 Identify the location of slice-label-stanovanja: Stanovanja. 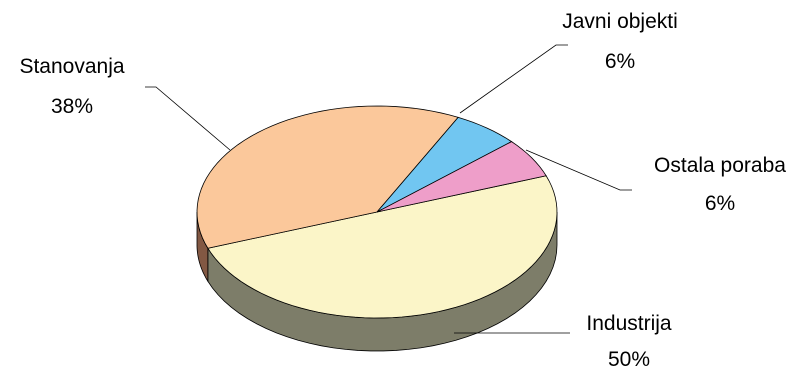
(71, 66).